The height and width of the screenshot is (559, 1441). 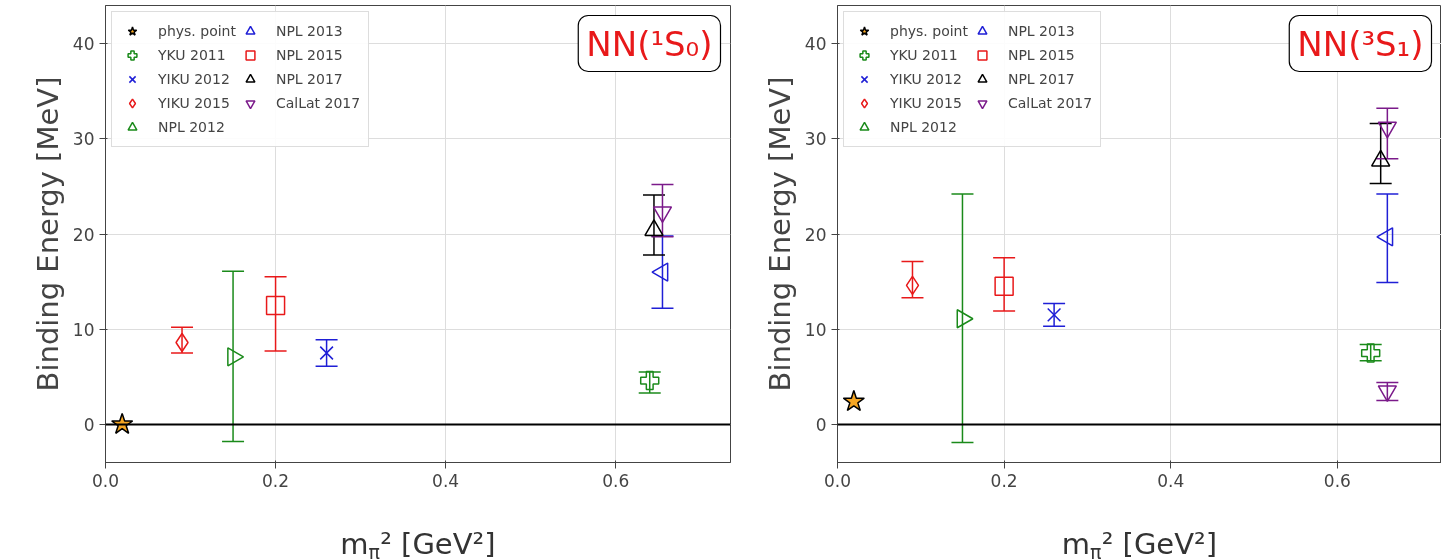 I want to click on annotation: NN(¹S₀), so click(x=649, y=43).